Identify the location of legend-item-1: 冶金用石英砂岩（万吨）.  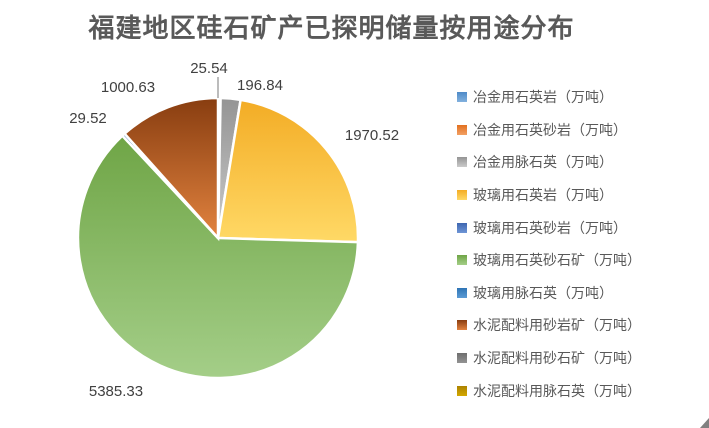
(583, 130).